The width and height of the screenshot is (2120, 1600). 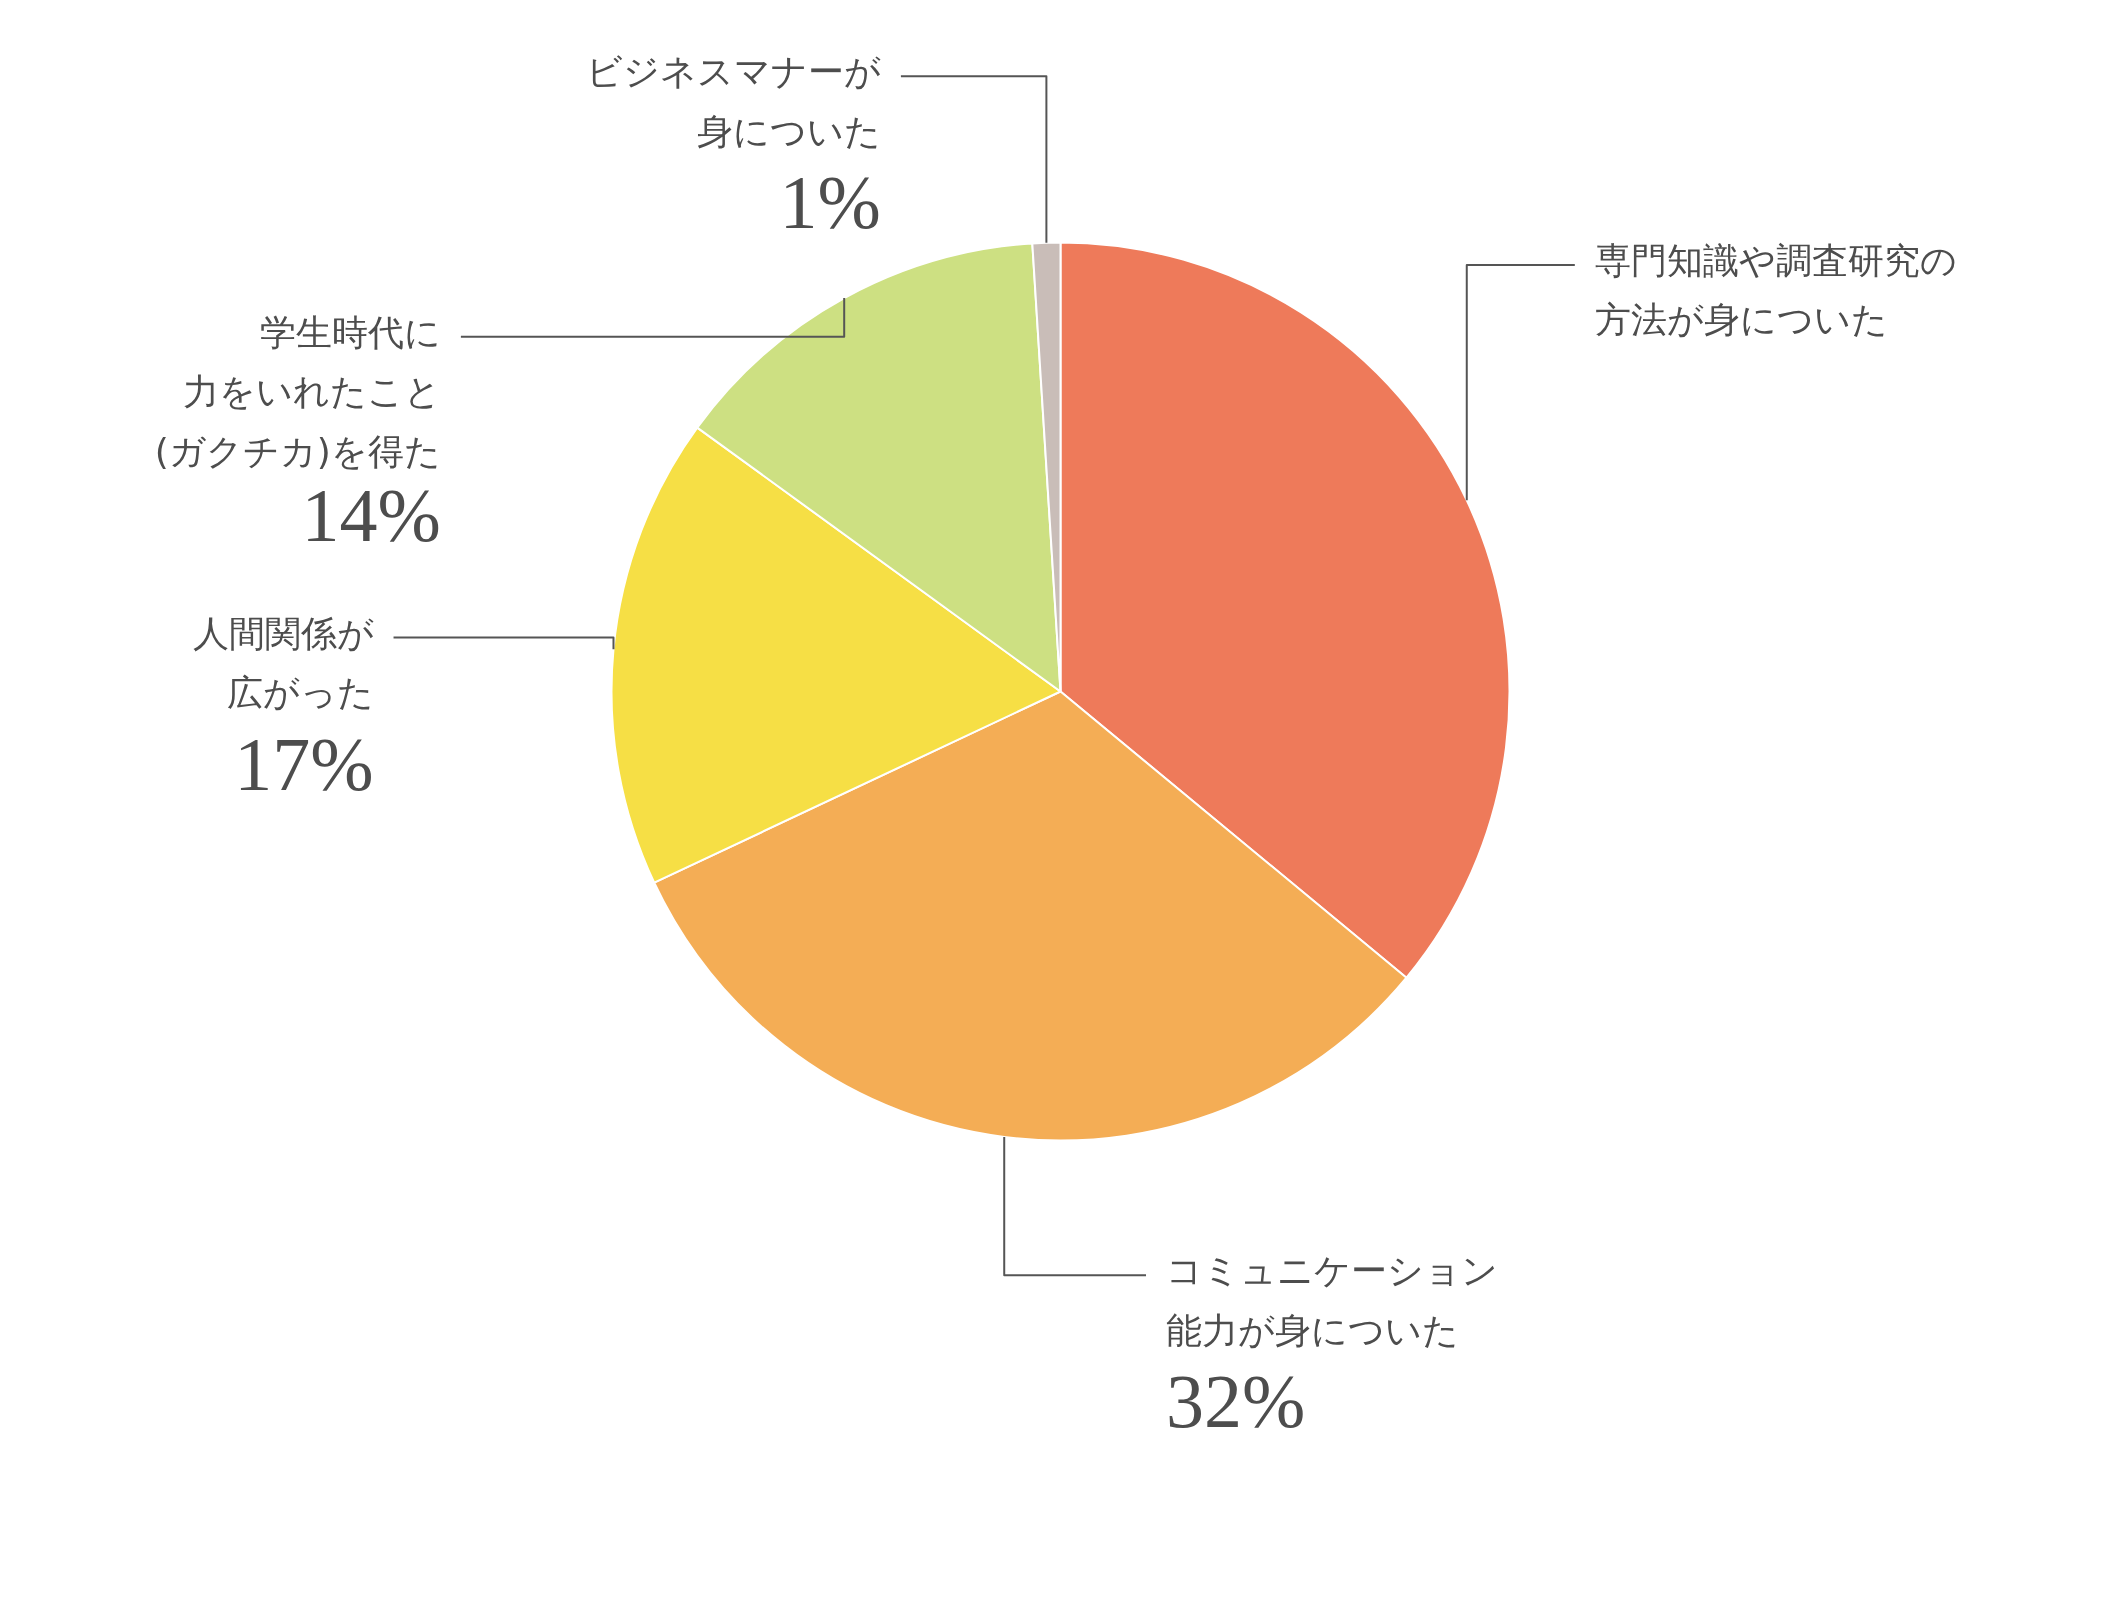 What do you see at coordinates (830, 202) in the screenshot?
I see `data-label: 1%` at bounding box center [830, 202].